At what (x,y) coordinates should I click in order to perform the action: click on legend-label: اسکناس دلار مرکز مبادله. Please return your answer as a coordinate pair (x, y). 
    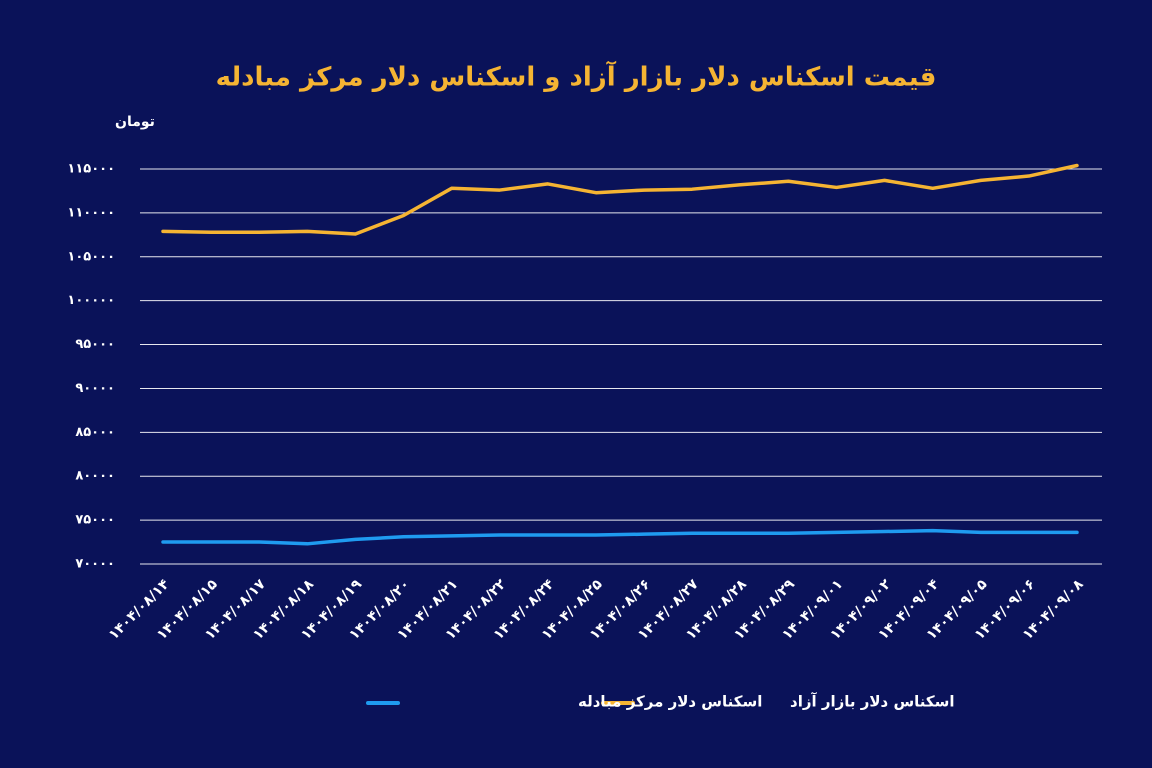
    Looking at the image, I should click on (670, 702).